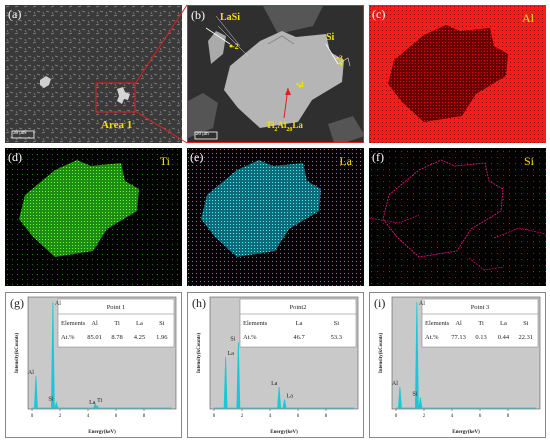  Describe the element at coordinates (299, 337) in the screenshot. I see `table-value-cell: 46.7` at that location.